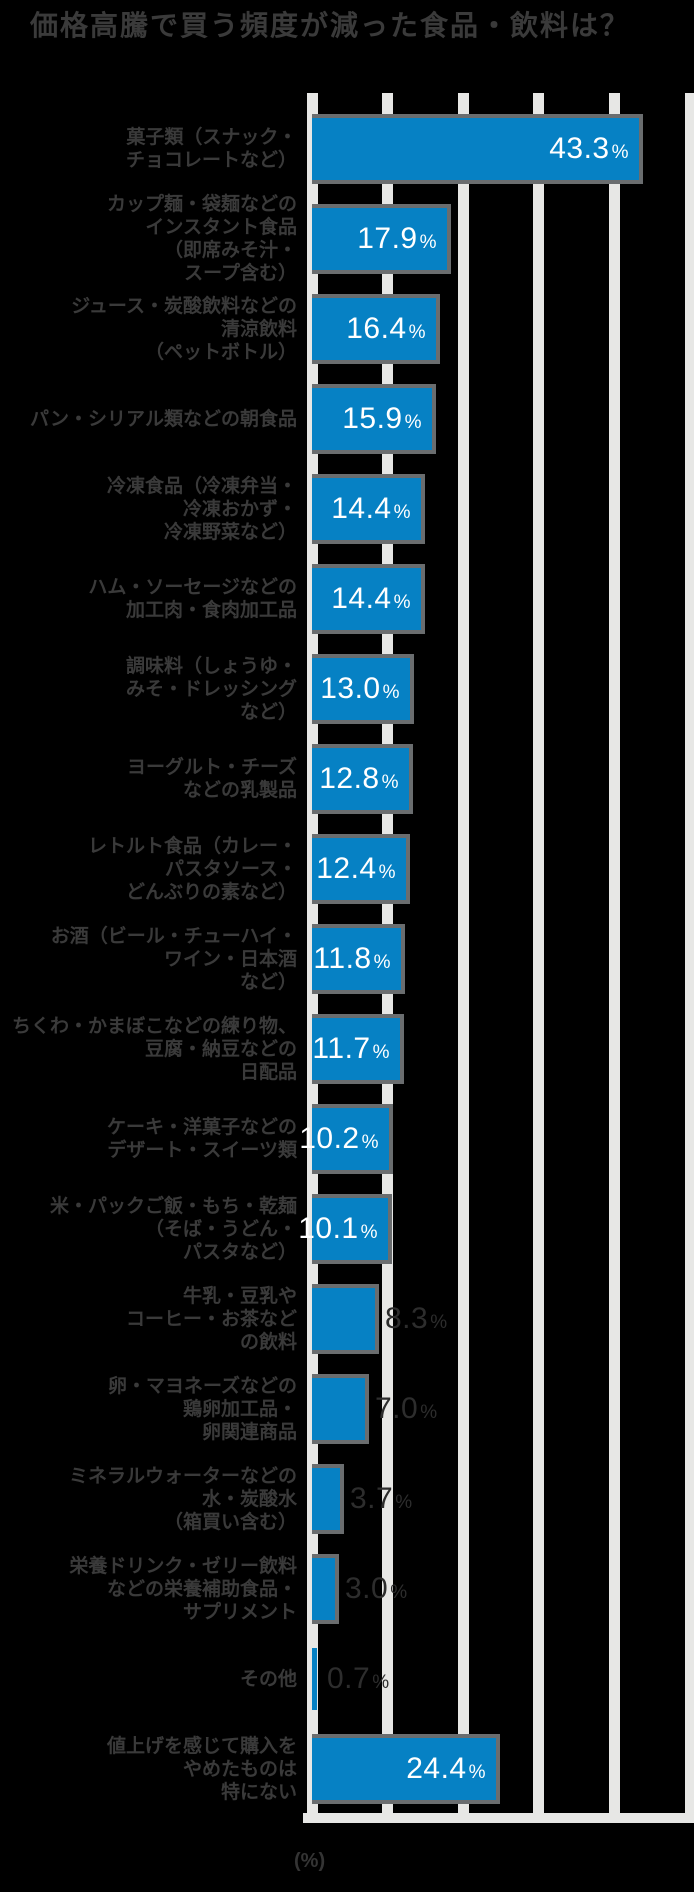  I want to click on bar-row: 調味料（しょうゆ・ みそ・ドレッシング など） 13.0%, so click(347, 689).